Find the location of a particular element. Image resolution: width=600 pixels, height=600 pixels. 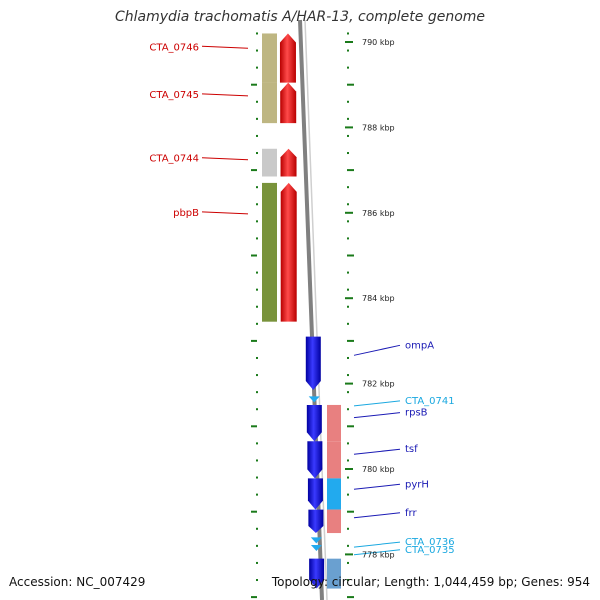

scale-tick-label: 788 kbp is located at coordinates (378, 127).